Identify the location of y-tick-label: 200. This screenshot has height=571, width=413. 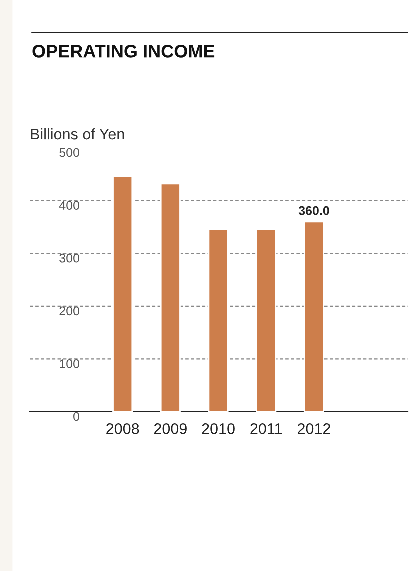
(70, 311).